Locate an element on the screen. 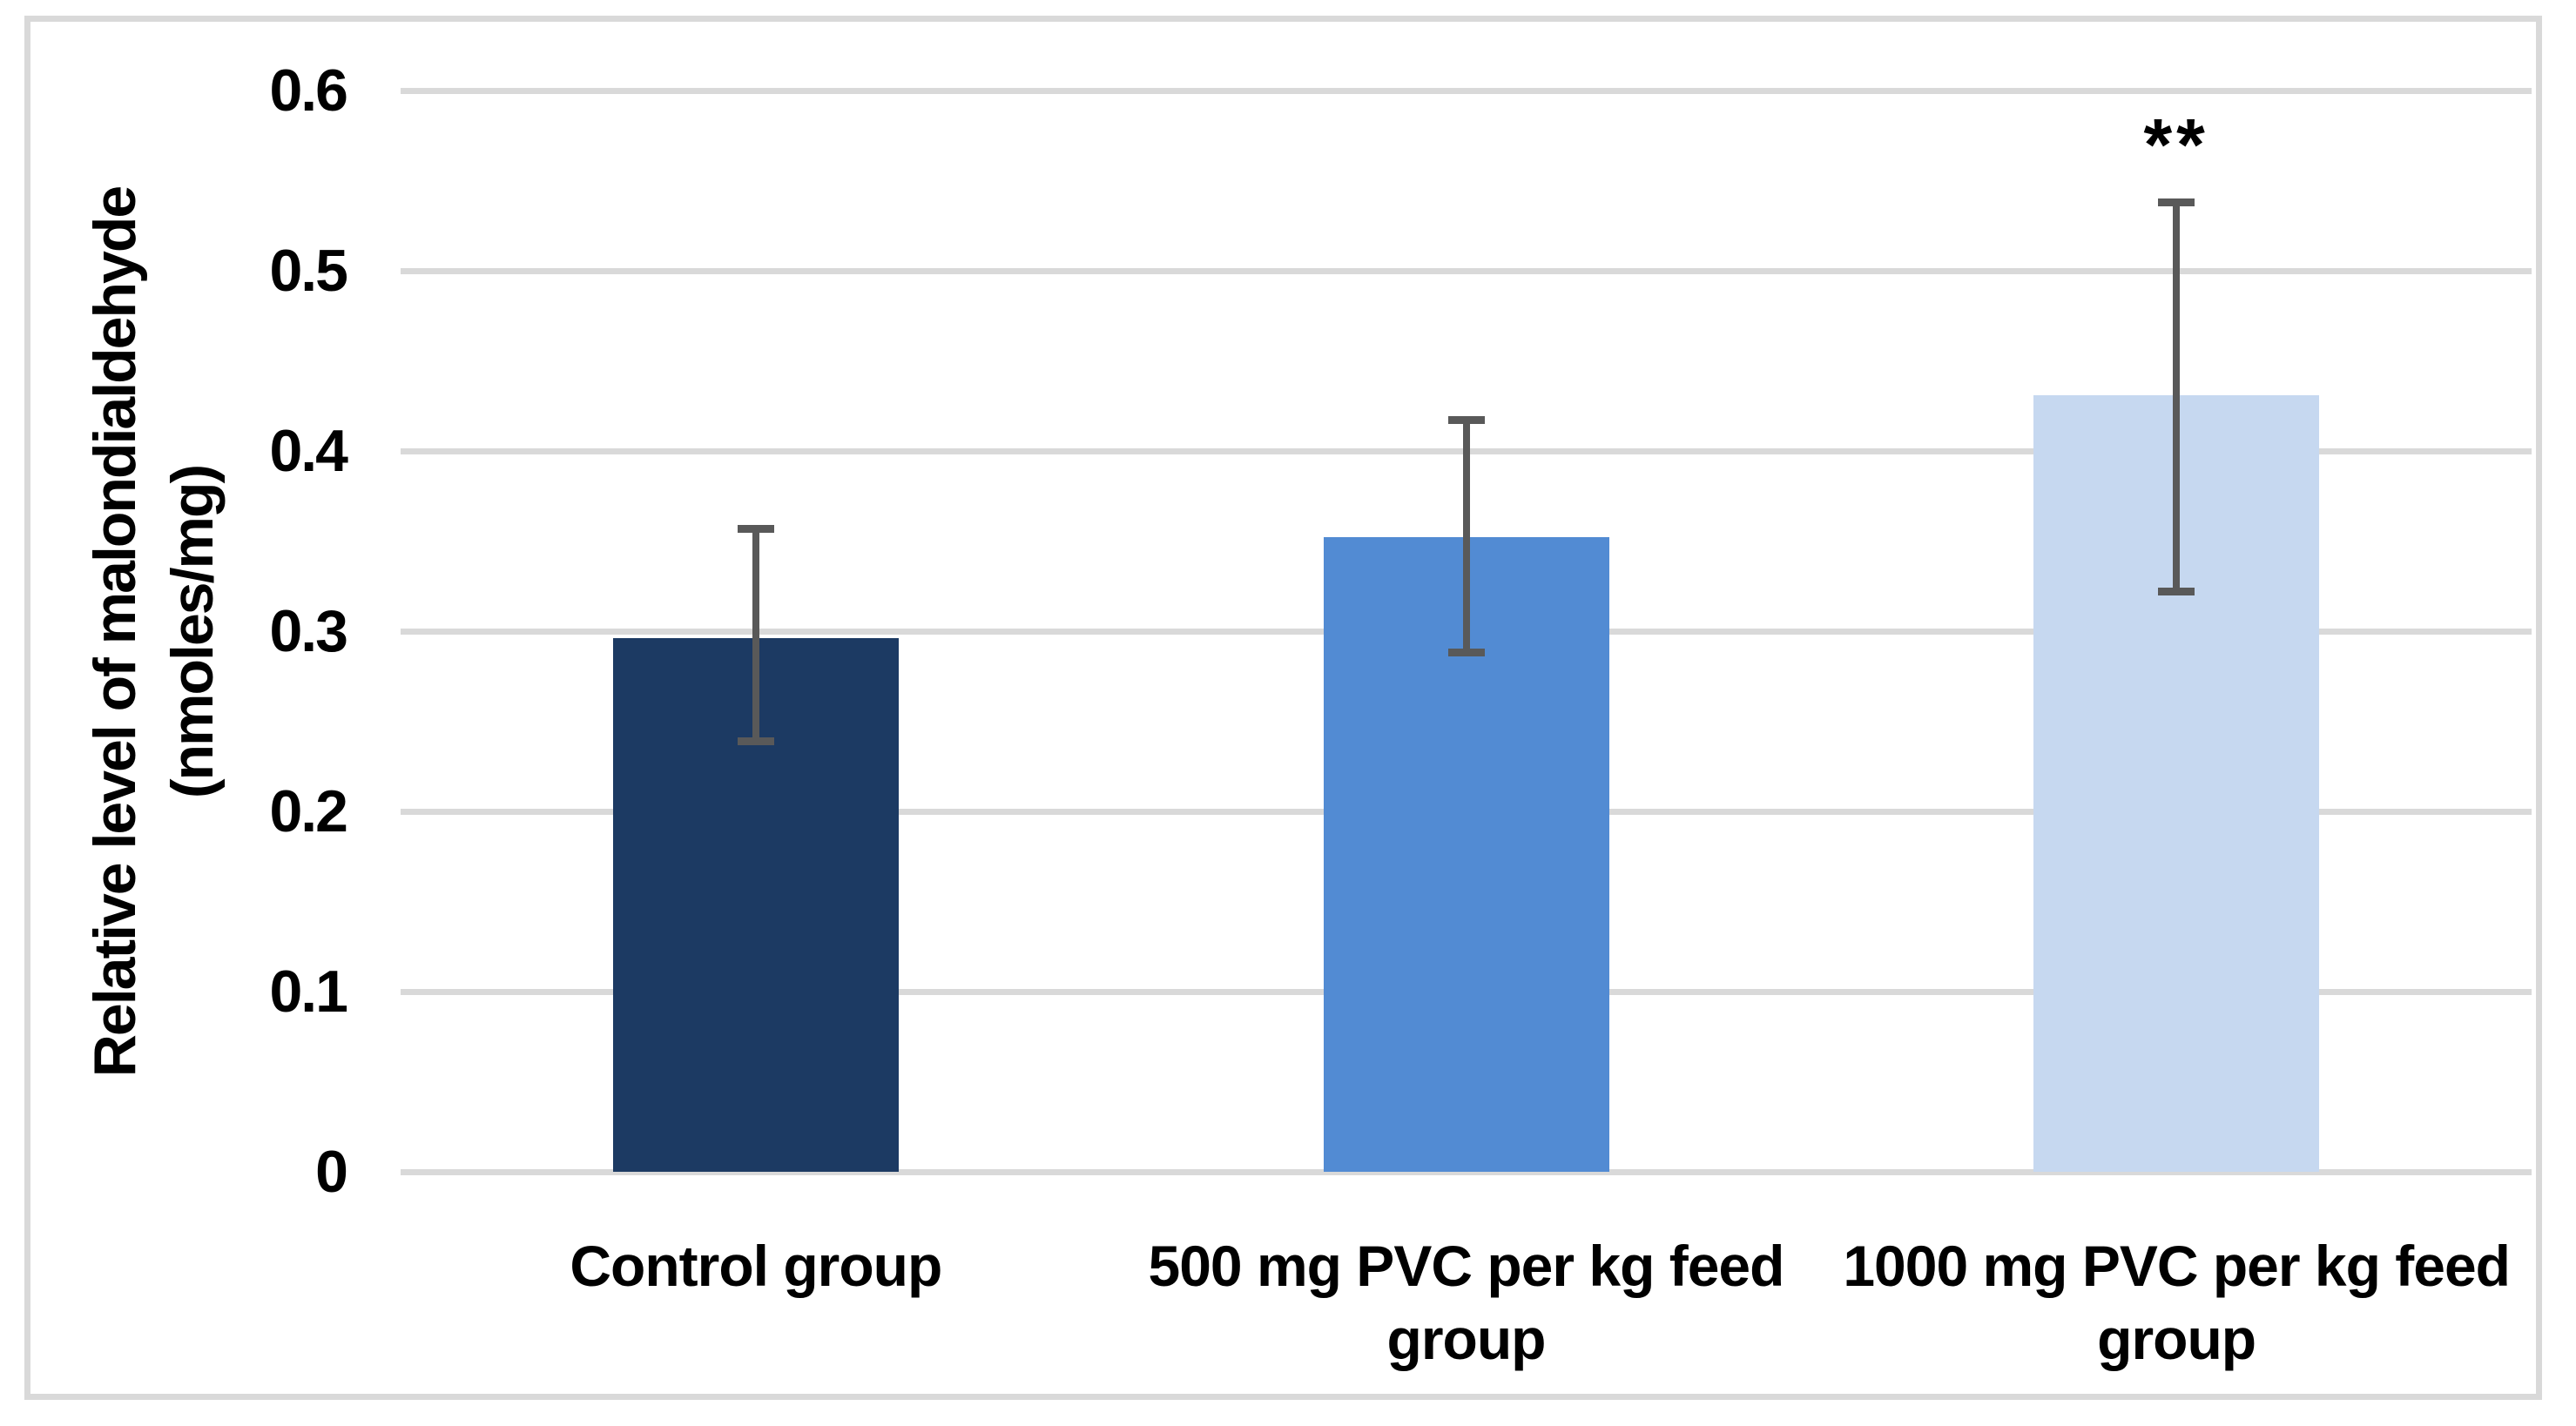  y-tick-label: 0.4 is located at coordinates (308, 451).